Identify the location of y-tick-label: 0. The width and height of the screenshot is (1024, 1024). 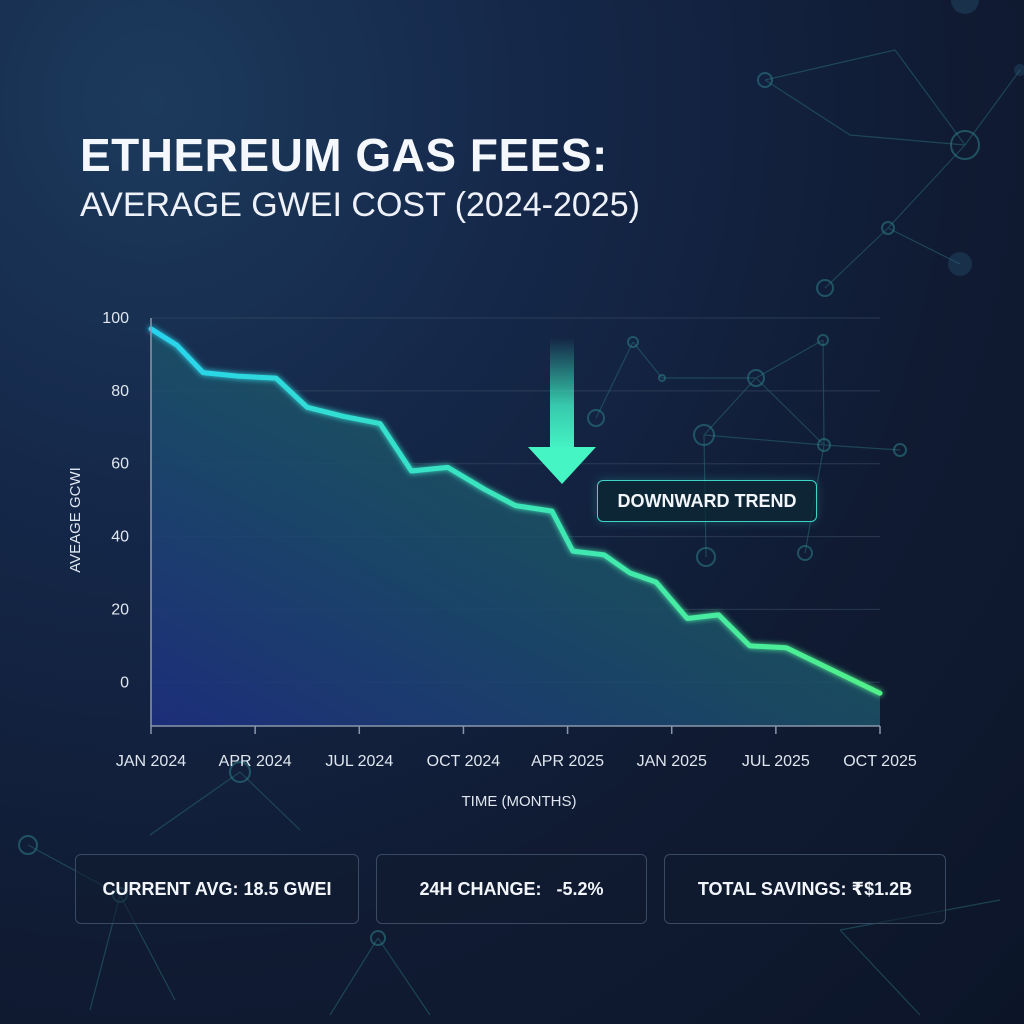
(124, 682).